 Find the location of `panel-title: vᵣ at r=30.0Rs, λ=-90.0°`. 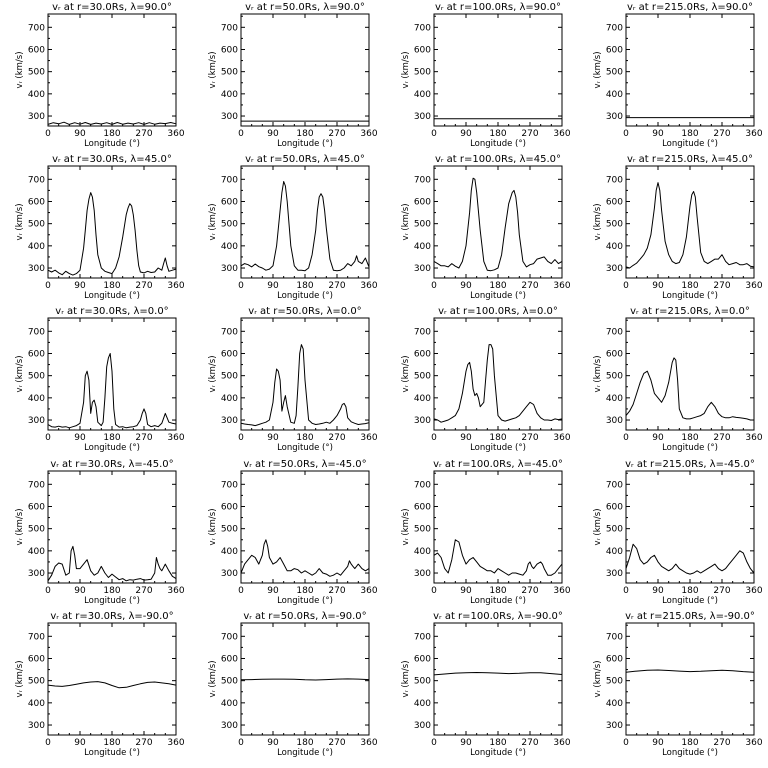

panel-title: vᵣ at r=30.0Rs, λ=-90.0° is located at coordinates (111, 616).